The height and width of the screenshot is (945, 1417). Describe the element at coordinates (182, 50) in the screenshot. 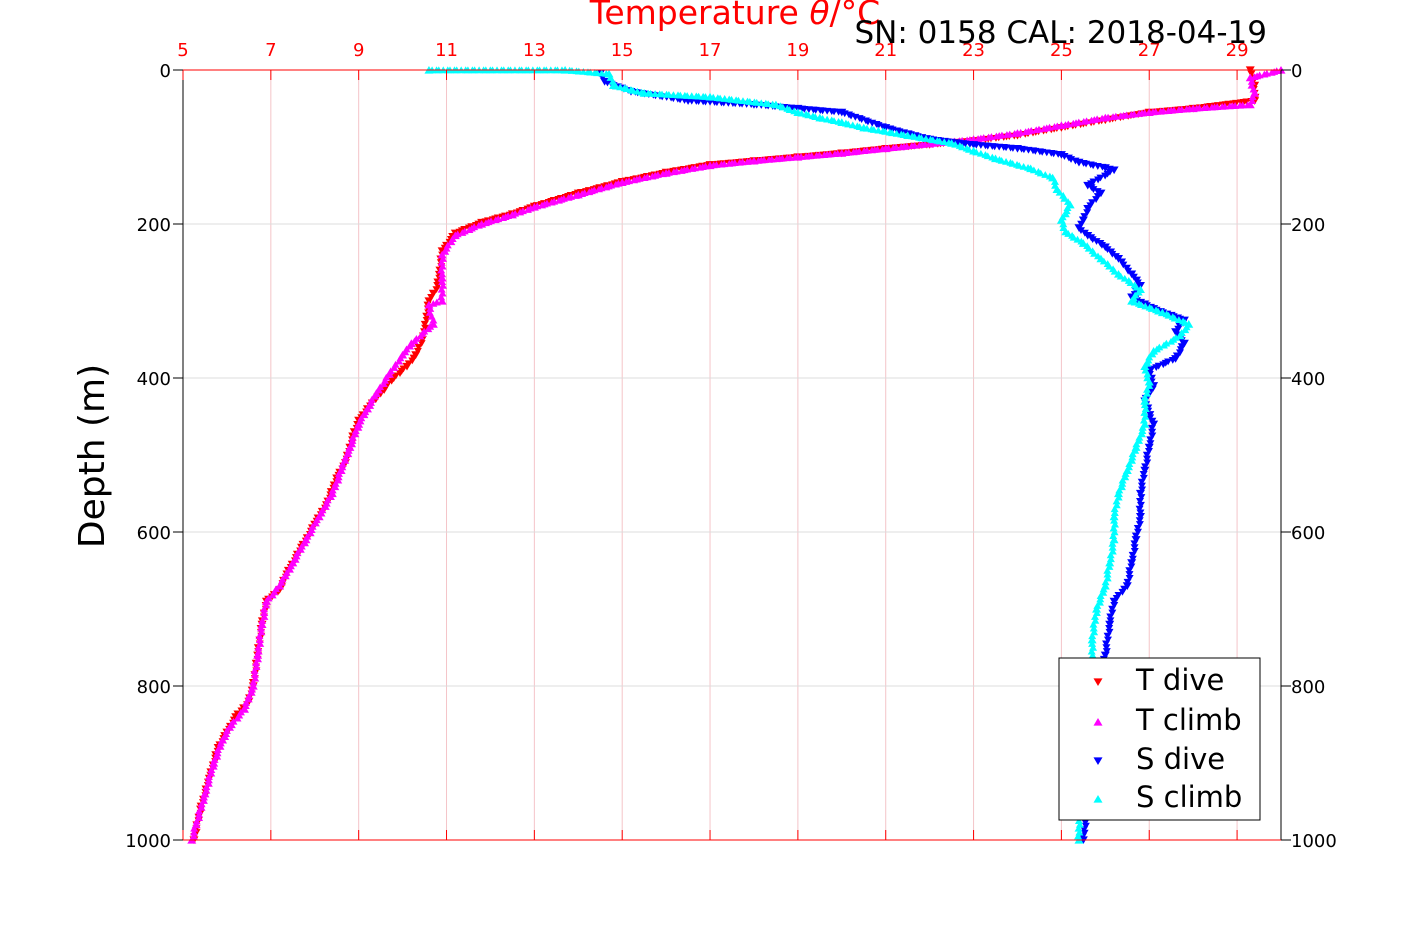

I see `x-tick-label: 5` at that location.